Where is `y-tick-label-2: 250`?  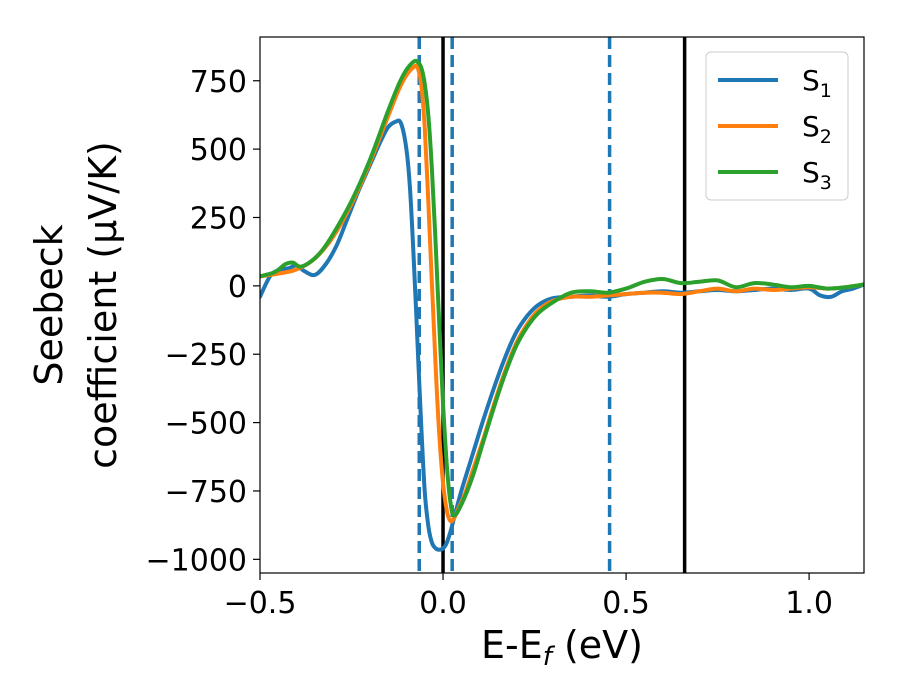 y-tick-label-2: 250 is located at coordinates (218, 218).